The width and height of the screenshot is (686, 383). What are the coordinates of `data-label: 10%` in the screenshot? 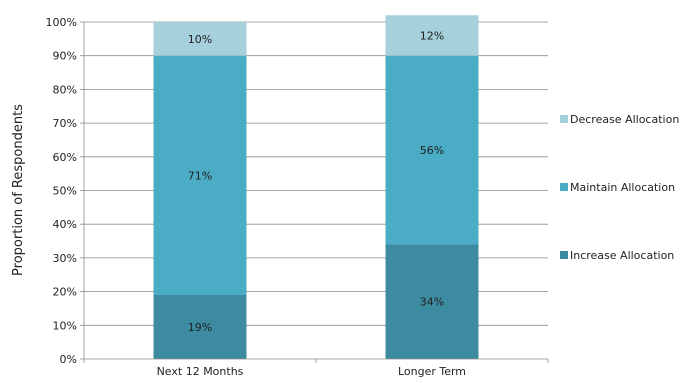 It's located at (200, 39).